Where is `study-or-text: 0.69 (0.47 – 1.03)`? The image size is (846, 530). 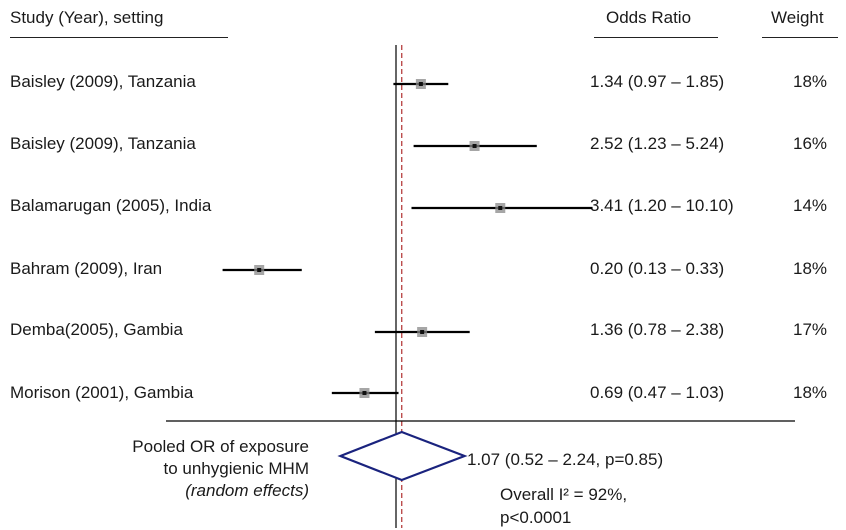 study-or-text: 0.69 (0.47 – 1.03) is located at coordinates (657, 392).